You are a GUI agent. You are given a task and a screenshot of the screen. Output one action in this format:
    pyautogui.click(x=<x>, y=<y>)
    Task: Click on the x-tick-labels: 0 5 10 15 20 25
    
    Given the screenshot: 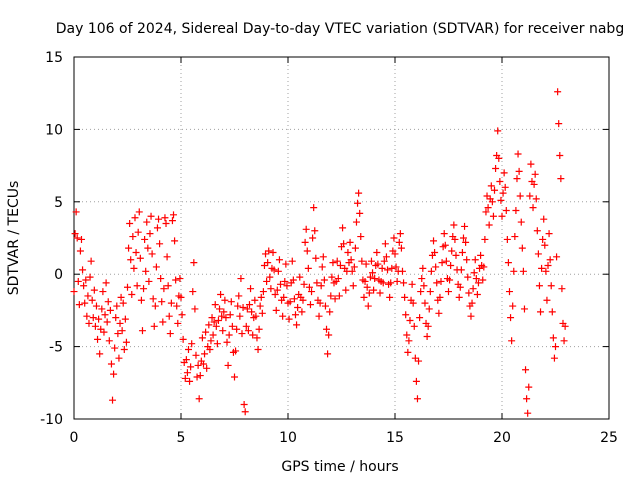 What is the action you would take?
    pyautogui.click(x=344, y=438)
    